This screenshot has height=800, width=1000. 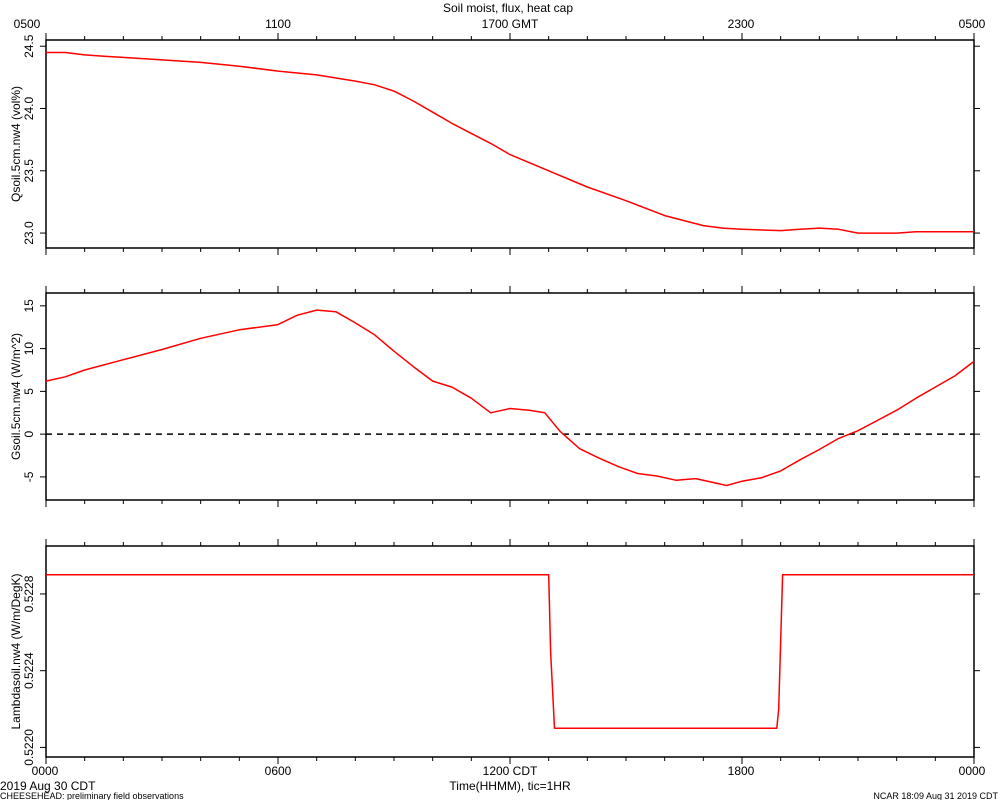 What do you see at coordinates (29, 233) in the screenshot?
I see `y-tick-label: 23.0` at bounding box center [29, 233].